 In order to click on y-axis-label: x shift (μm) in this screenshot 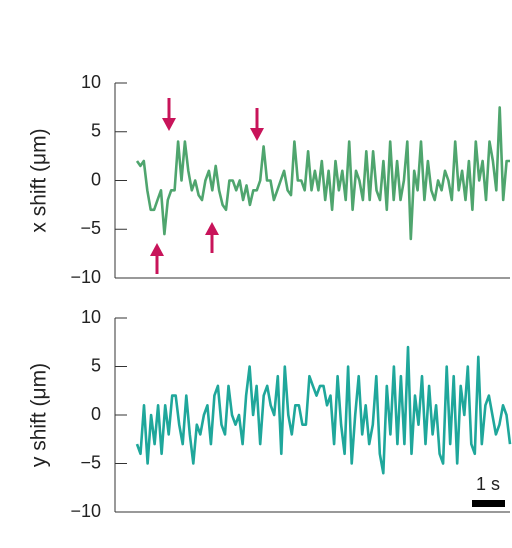, I will do `click(39, 180)`.